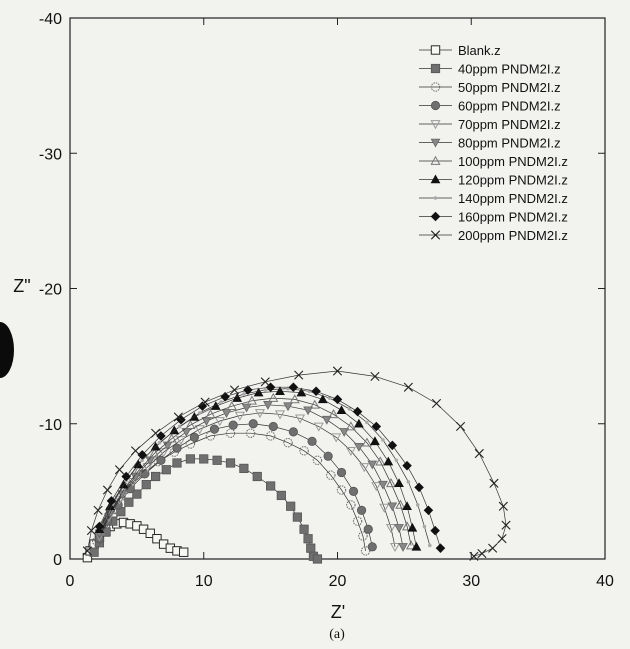 The height and width of the screenshot is (649, 630). I want to click on y-tick-label: -30, so click(50, 154).